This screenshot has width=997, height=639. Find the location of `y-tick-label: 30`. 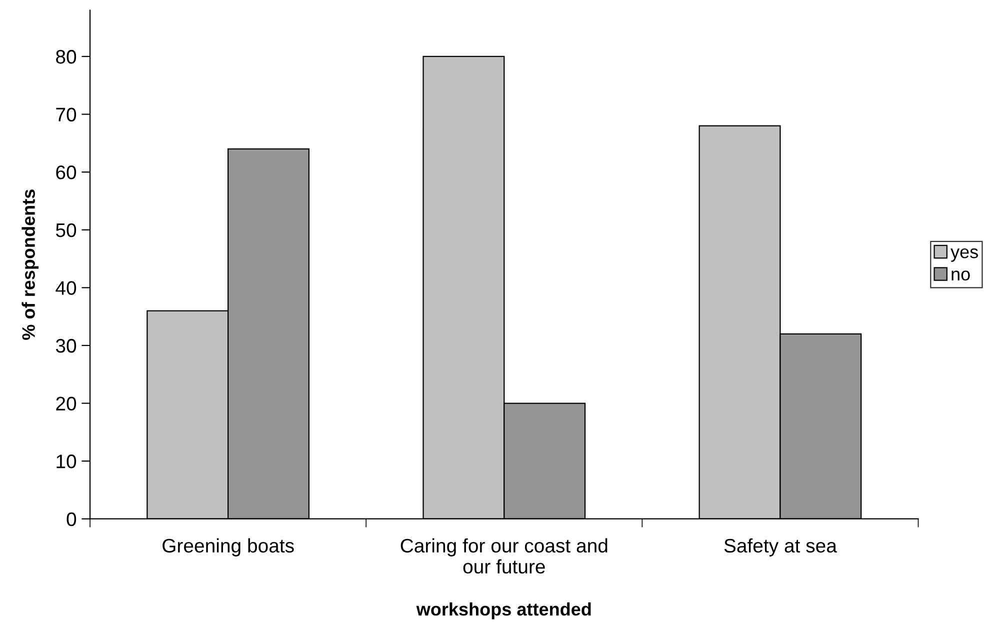

y-tick-label: 30 is located at coordinates (66, 345).